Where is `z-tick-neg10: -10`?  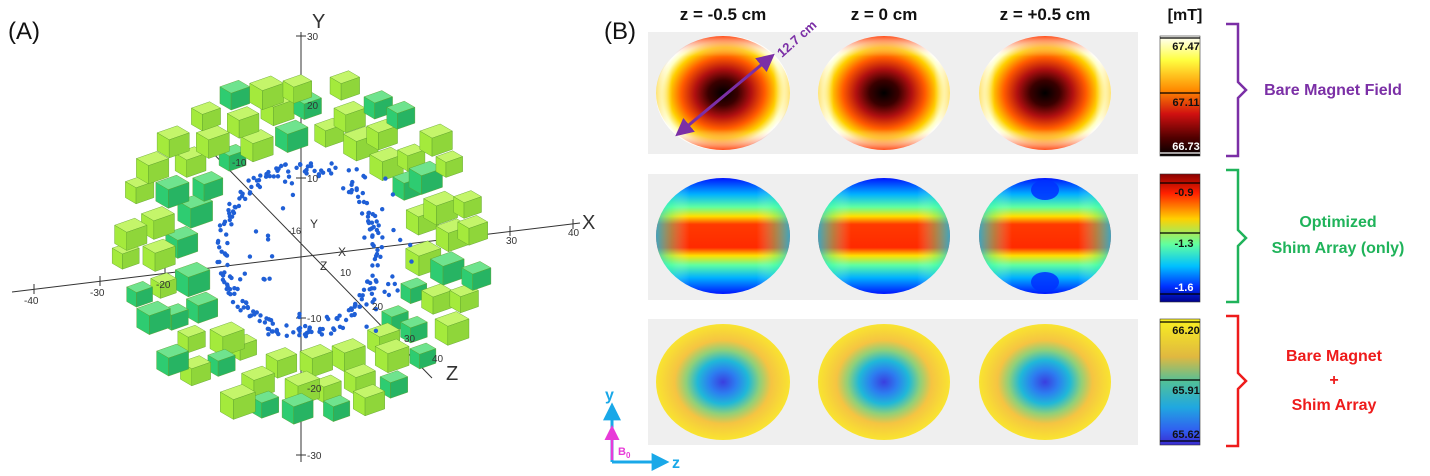
z-tick-neg10: -10 is located at coordinates (239, 163).